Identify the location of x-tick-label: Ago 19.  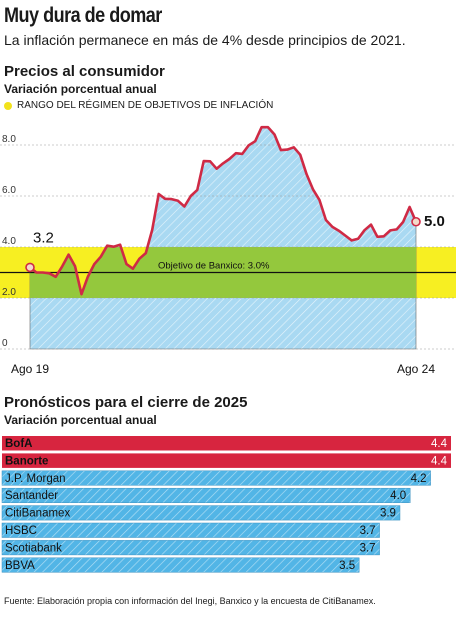
(30, 369).